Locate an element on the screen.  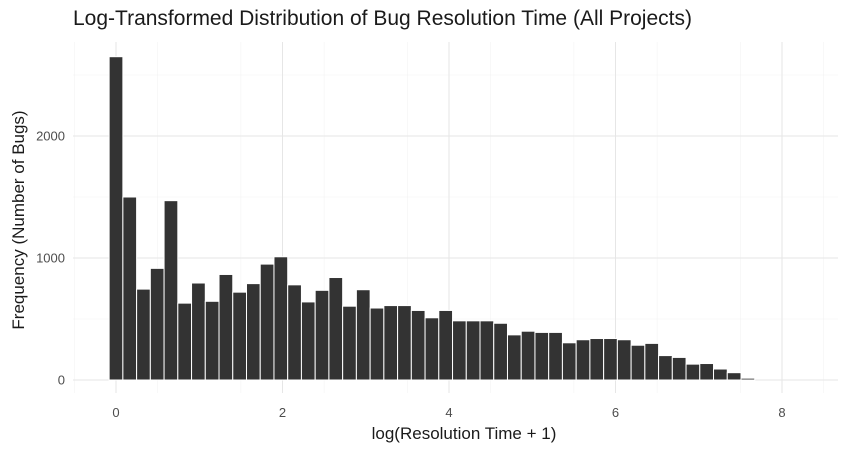
y-tick-label: 1000 is located at coordinates (50, 258).